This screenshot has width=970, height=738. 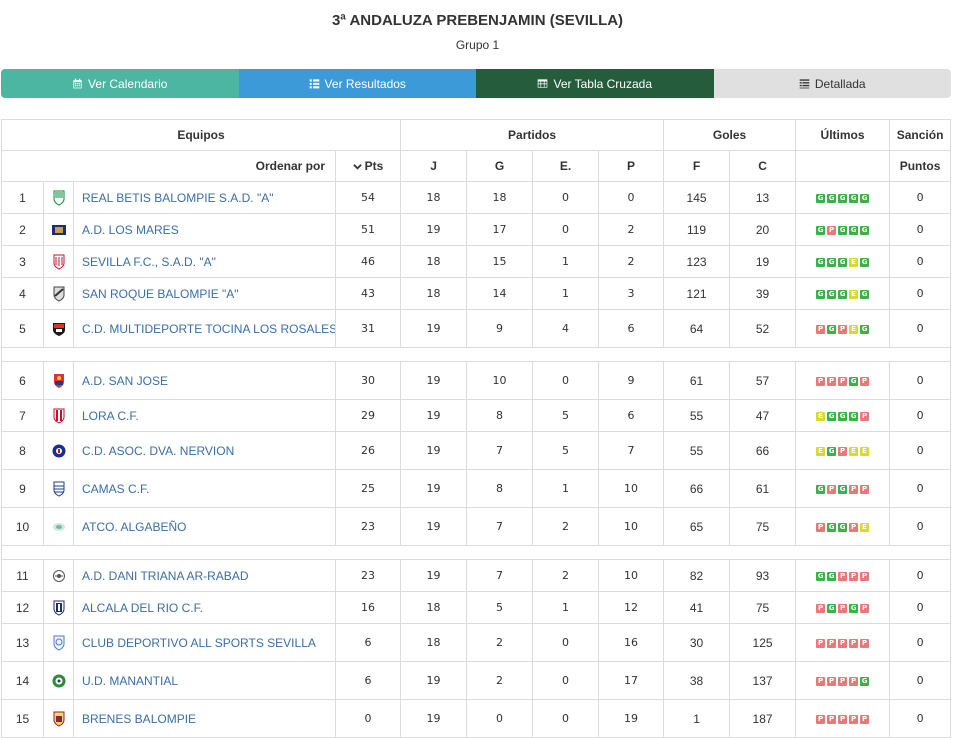 I want to click on position-cell: 5, so click(x=22, y=328).